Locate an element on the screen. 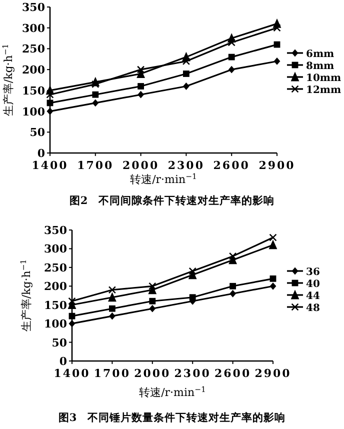  legend-label: 12mm is located at coordinates (324, 90).